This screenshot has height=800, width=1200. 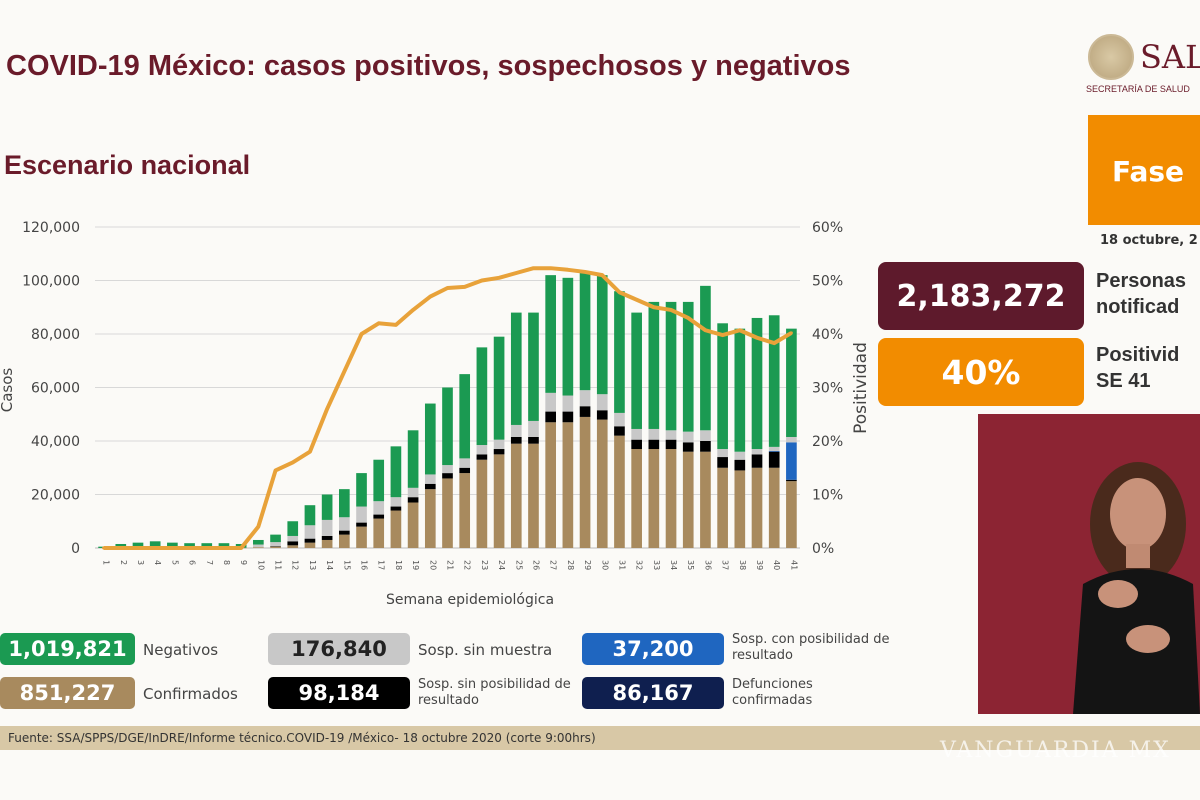 I want to click on y-tick-label: 80,000, so click(x=55, y=335).